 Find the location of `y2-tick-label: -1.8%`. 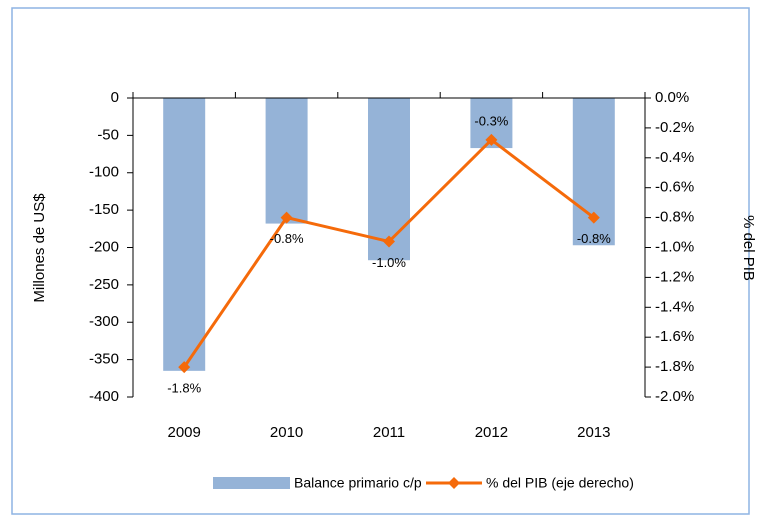

y2-tick-label: -1.8% is located at coordinates (674, 366).